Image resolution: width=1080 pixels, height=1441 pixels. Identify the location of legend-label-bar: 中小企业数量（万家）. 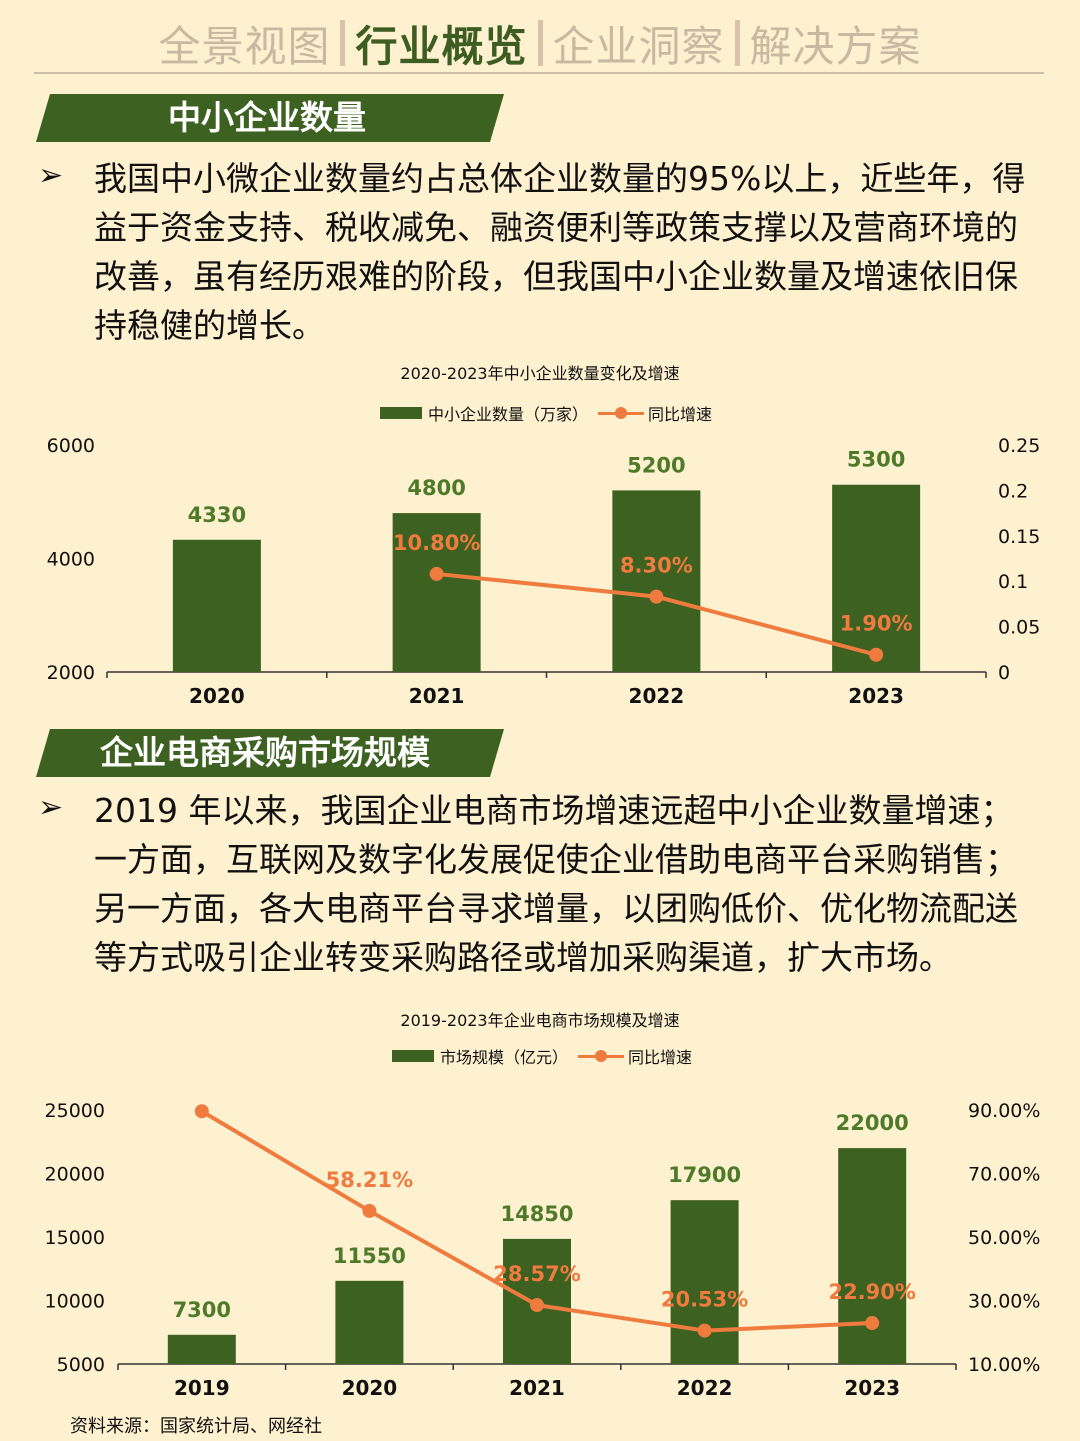
(508, 414).